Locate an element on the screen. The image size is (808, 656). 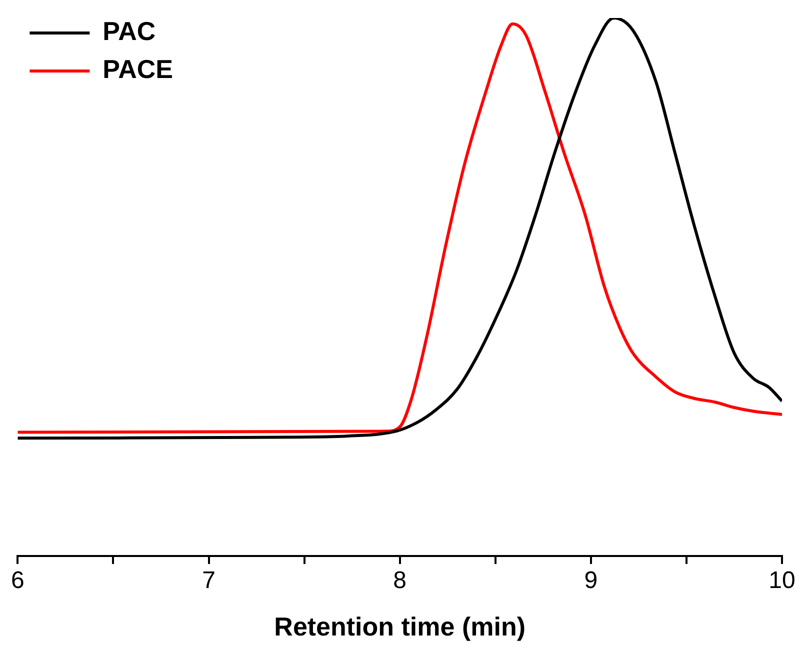
x-tick-label: 6 is located at coordinates (17, 580).